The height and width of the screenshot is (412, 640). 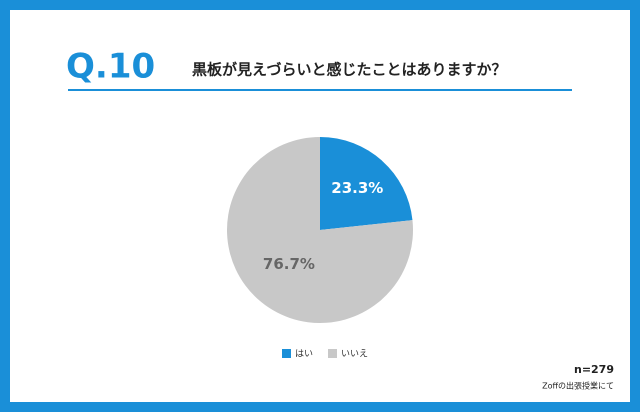 I want to click on question-number: Q.10, so click(x=110, y=67).